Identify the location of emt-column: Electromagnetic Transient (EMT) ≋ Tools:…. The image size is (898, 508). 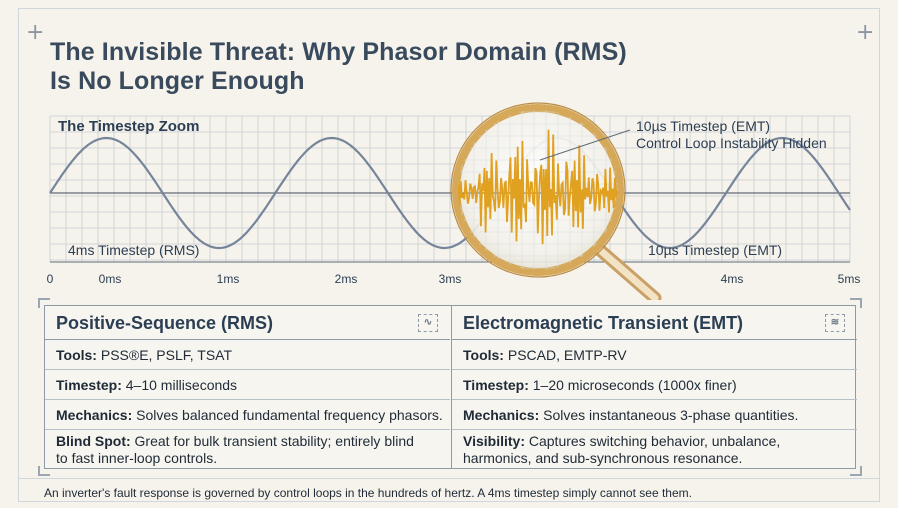
(654, 387).